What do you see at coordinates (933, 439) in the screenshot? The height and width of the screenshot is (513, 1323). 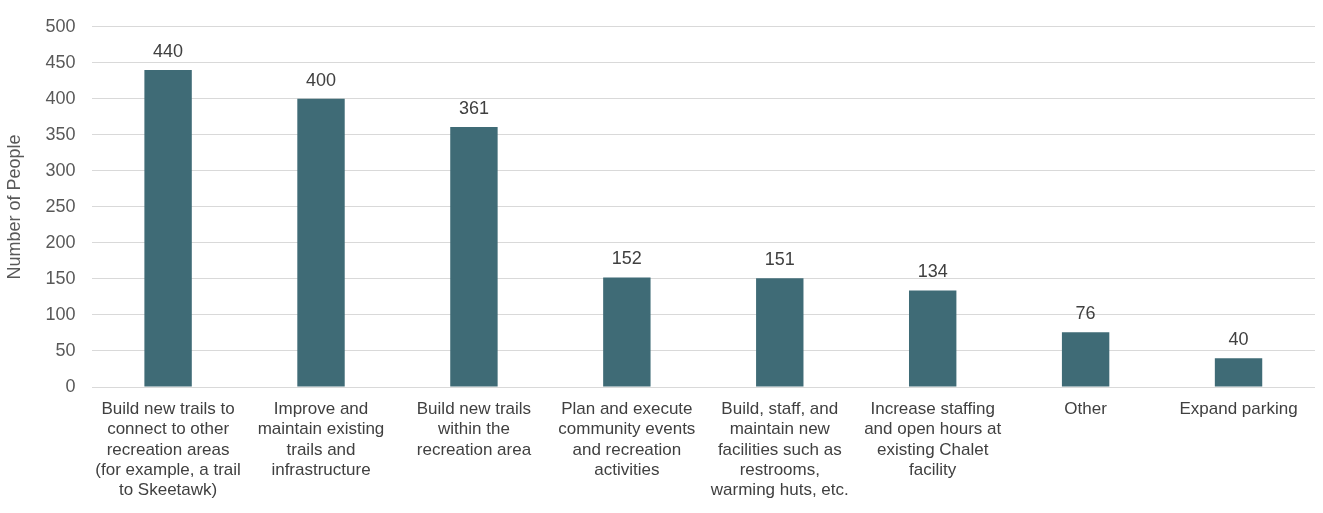 I see `x-tick-label: Increase staffing and open hours at existing Chalet facility` at bounding box center [933, 439].